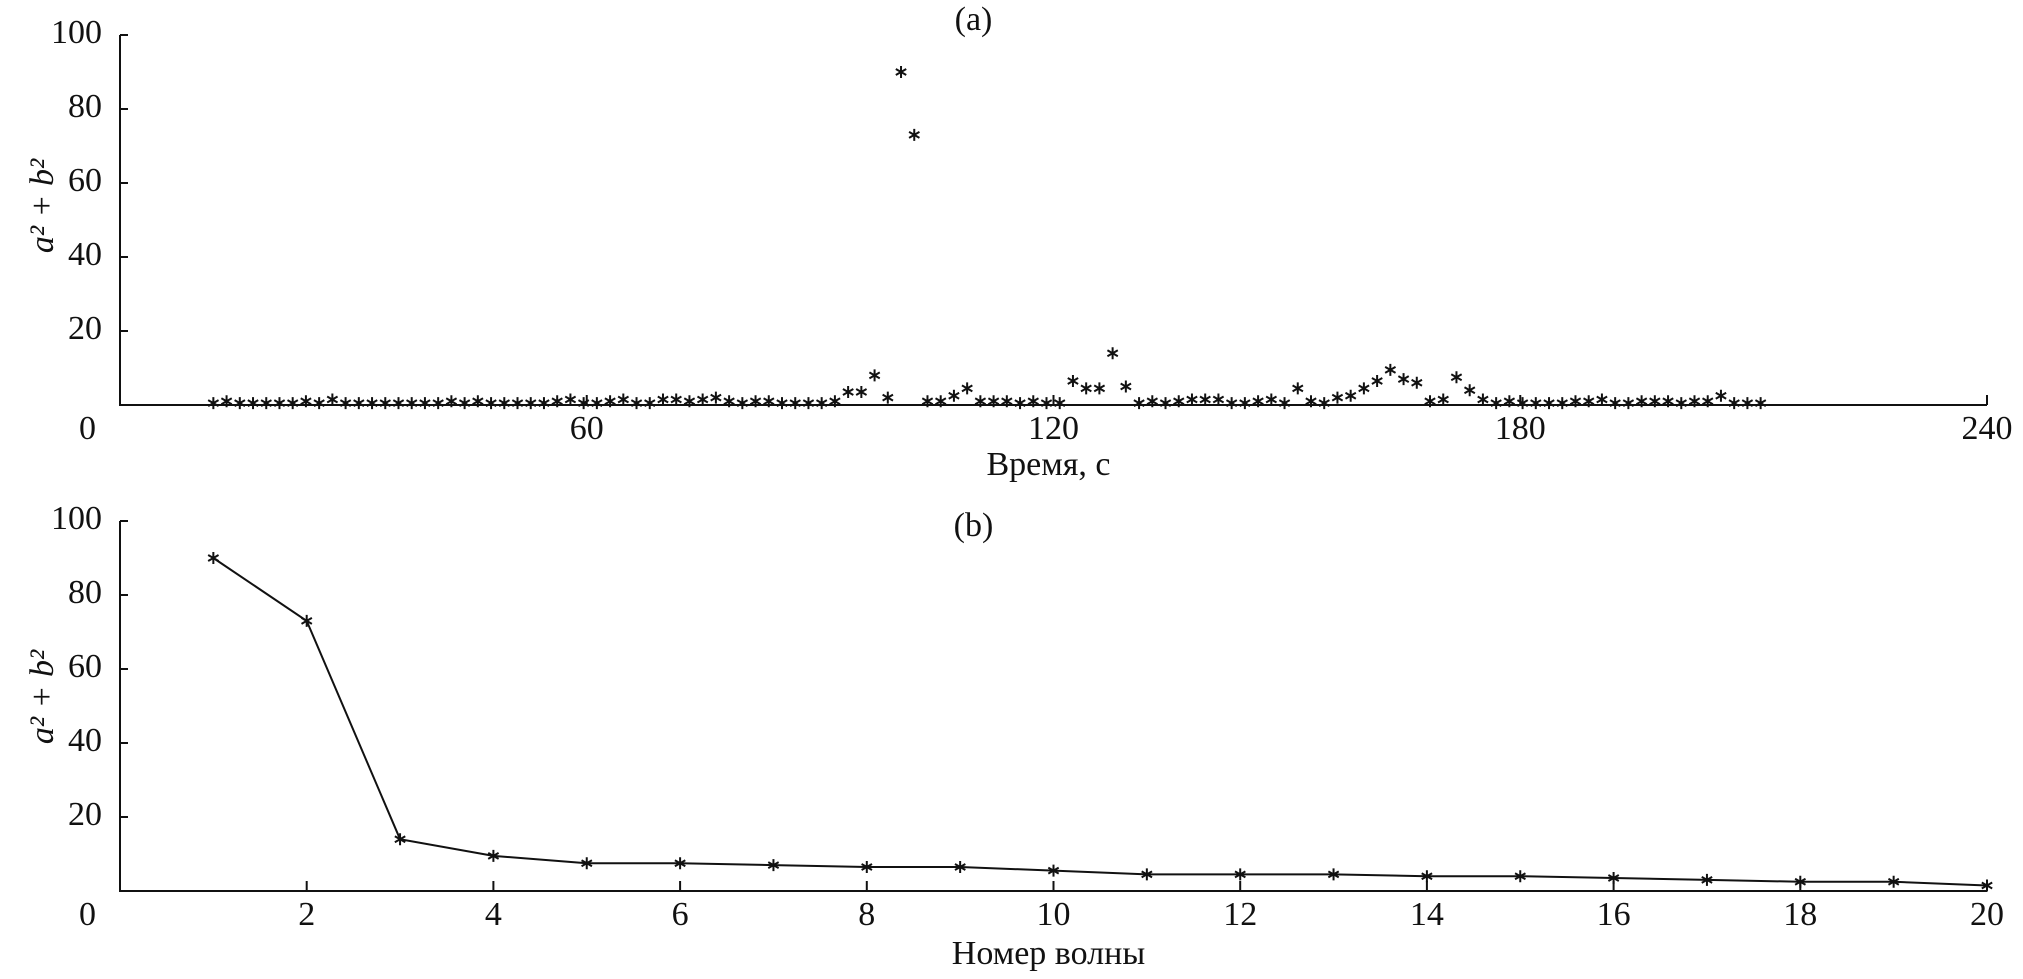 The width and height of the screenshot is (2023, 979). What do you see at coordinates (1053, 428) in the screenshot?
I see `x-tick-label: 120` at bounding box center [1053, 428].